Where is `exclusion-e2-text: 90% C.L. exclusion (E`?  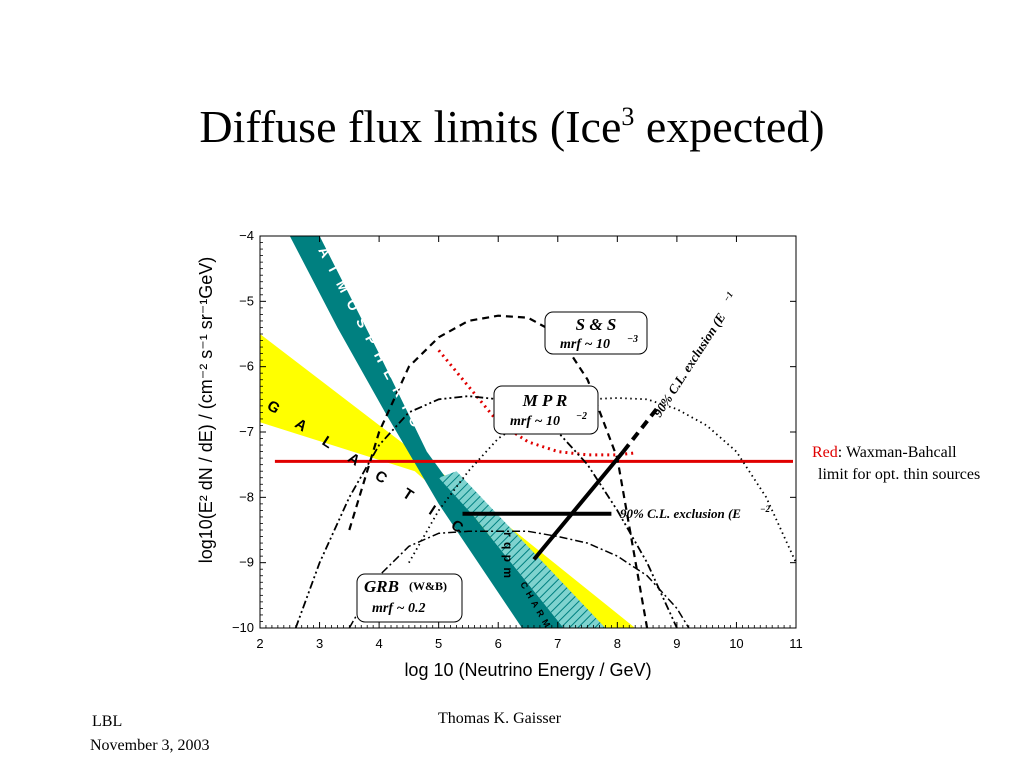
exclusion-e2-text: 90% C.L. exclusion (E is located at coordinates (680, 513).